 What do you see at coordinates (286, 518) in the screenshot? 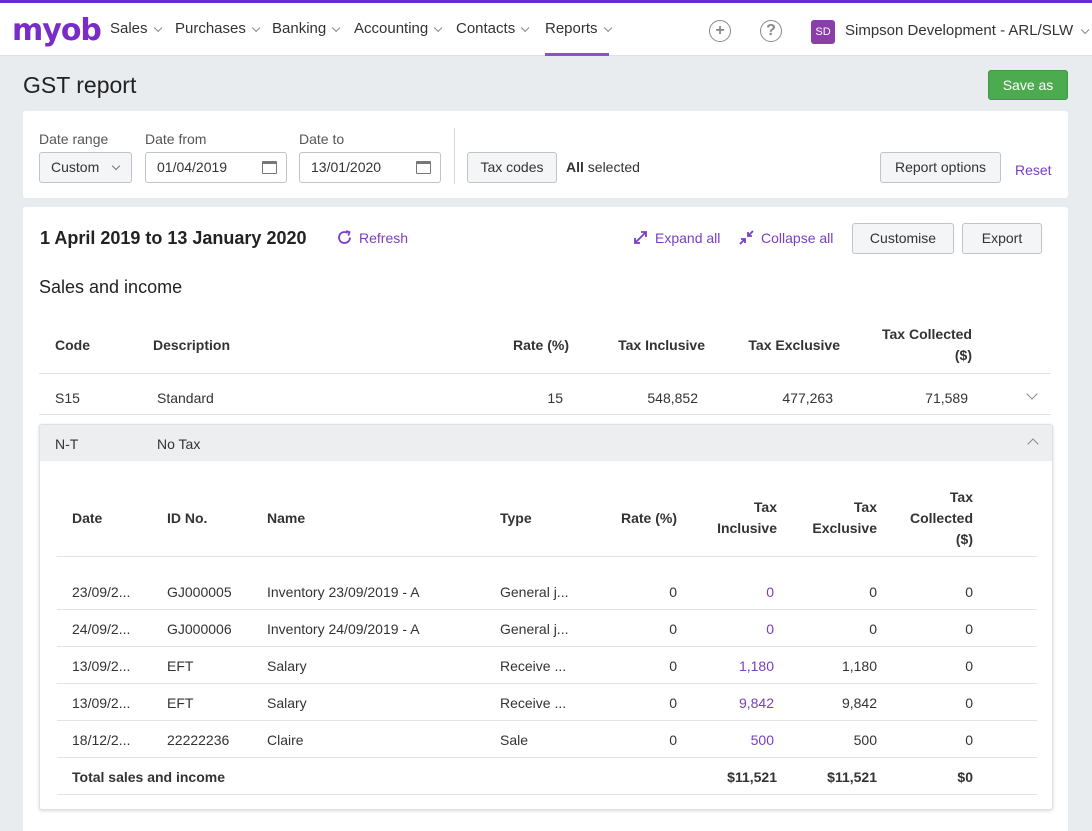
I see `col-name: Name` at bounding box center [286, 518].